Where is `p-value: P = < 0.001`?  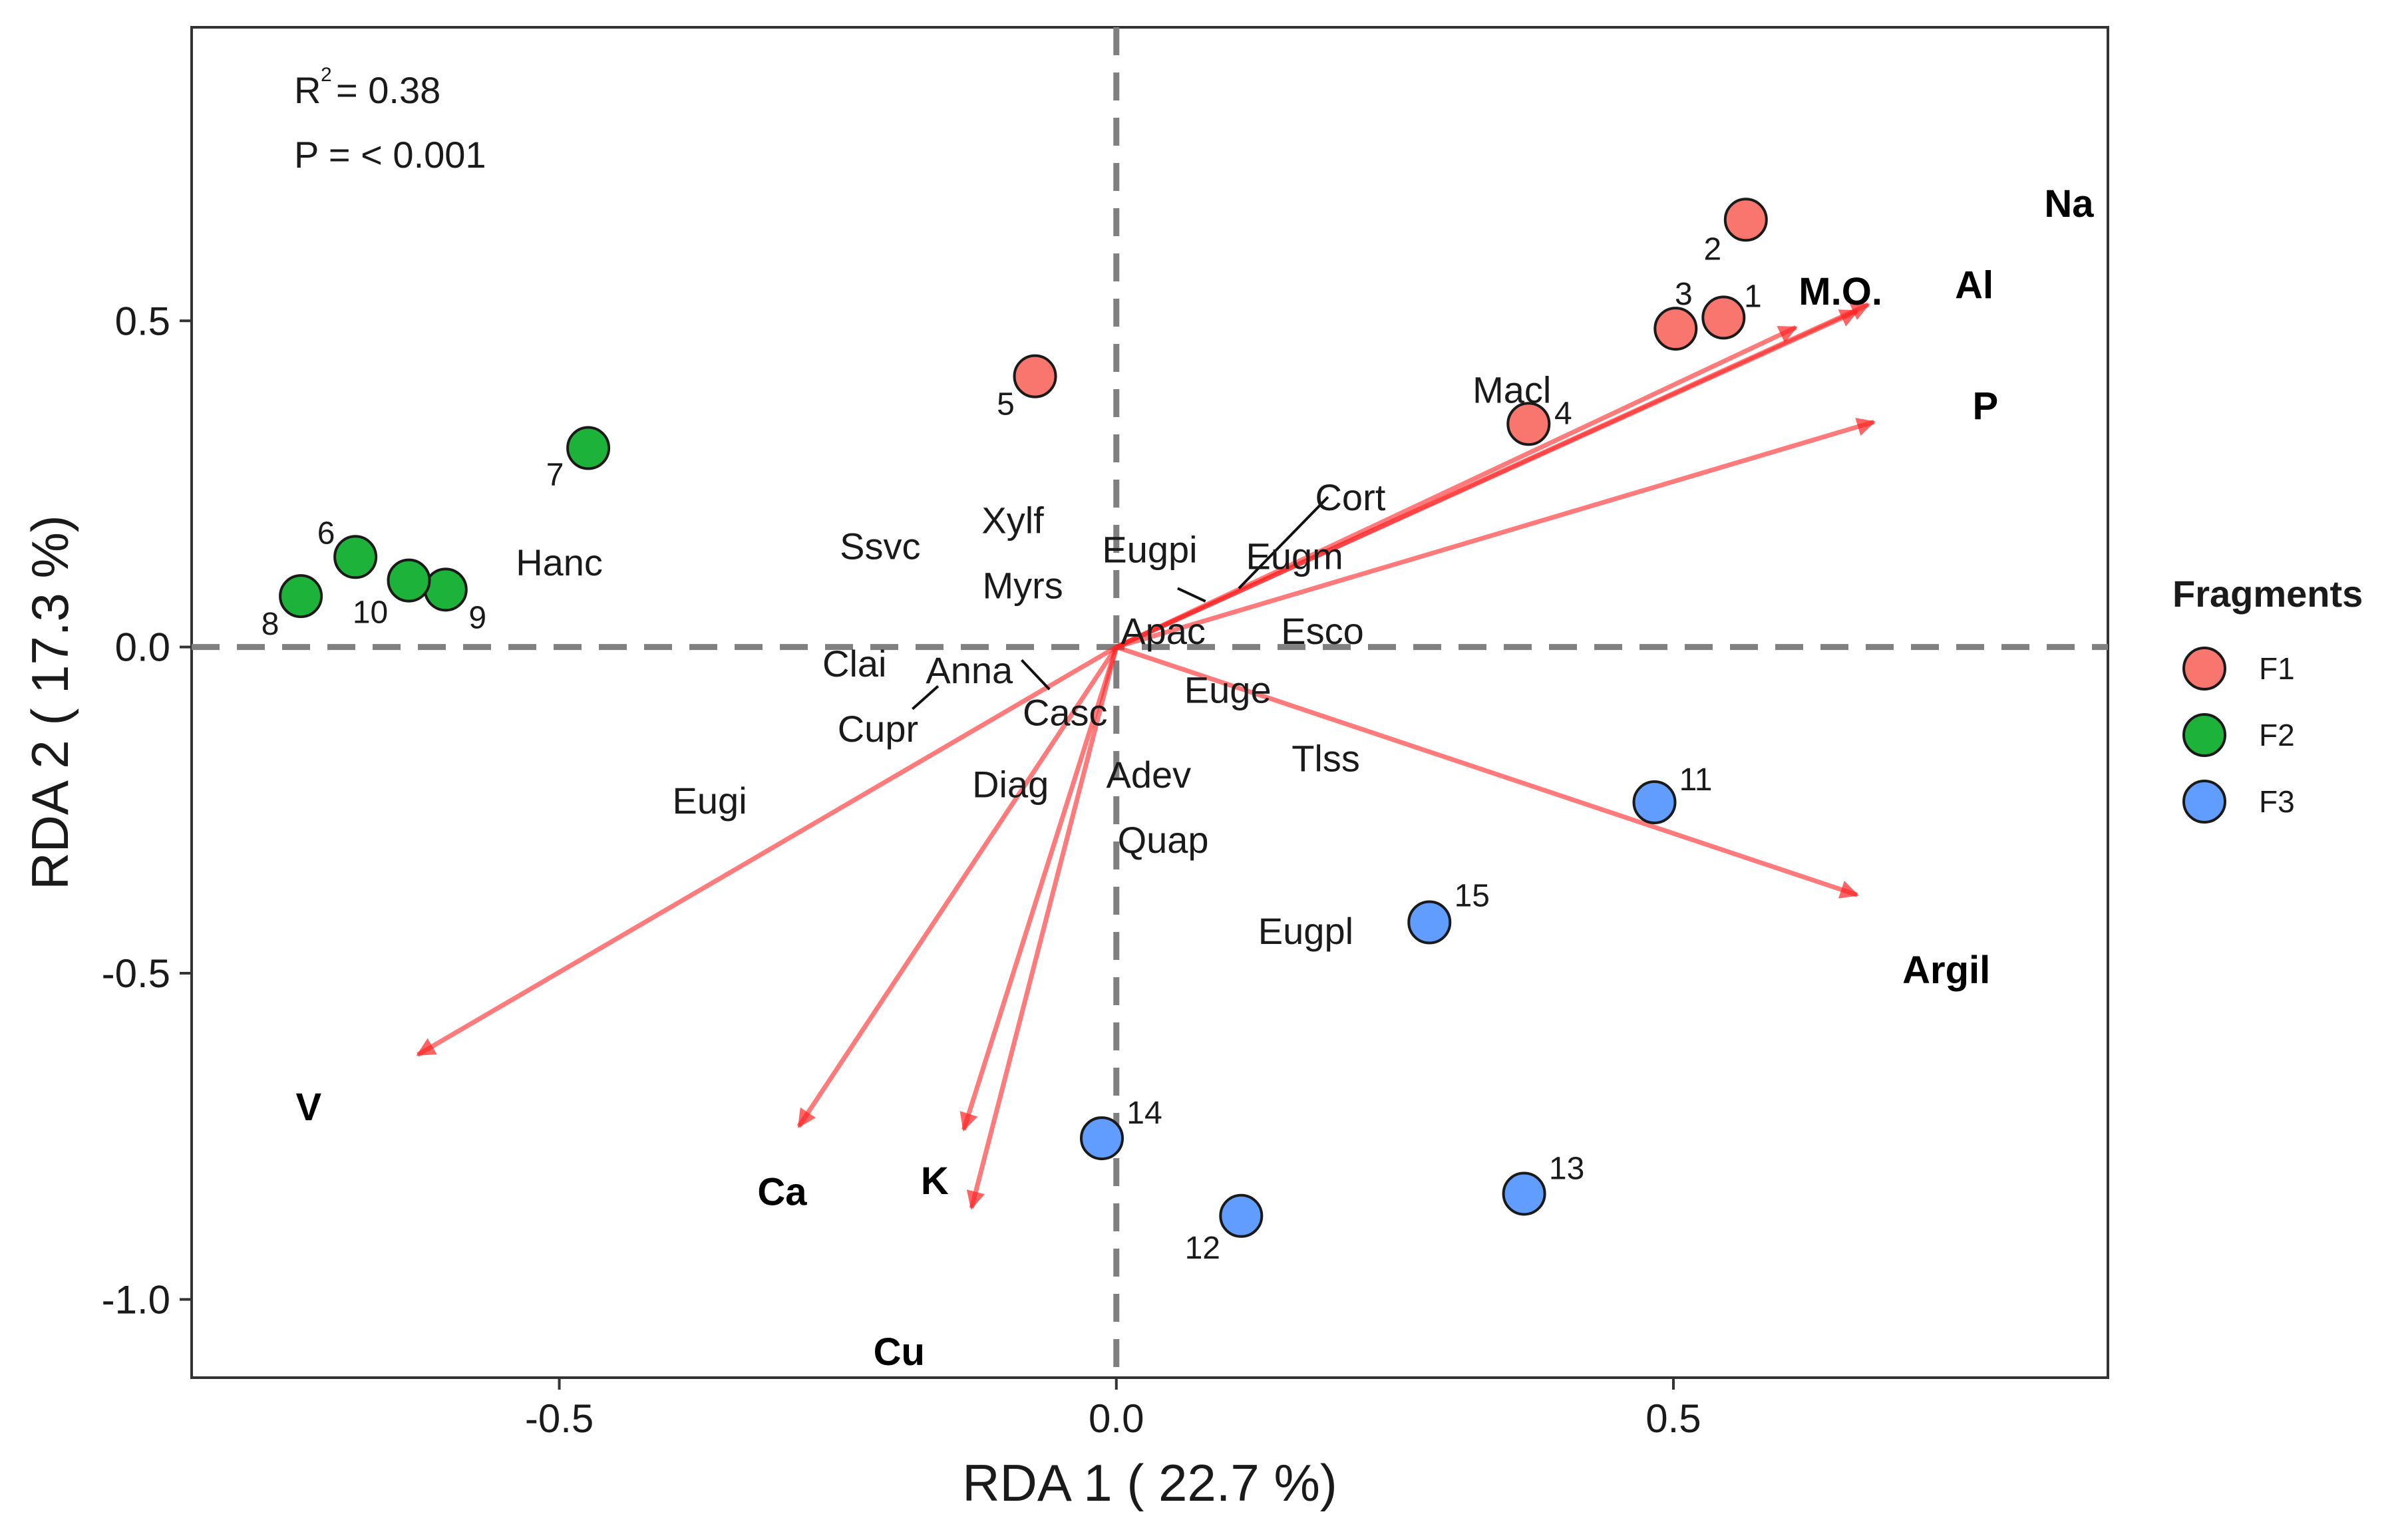
p-value: P = < 0.001 is located at coordinates (390, 155).